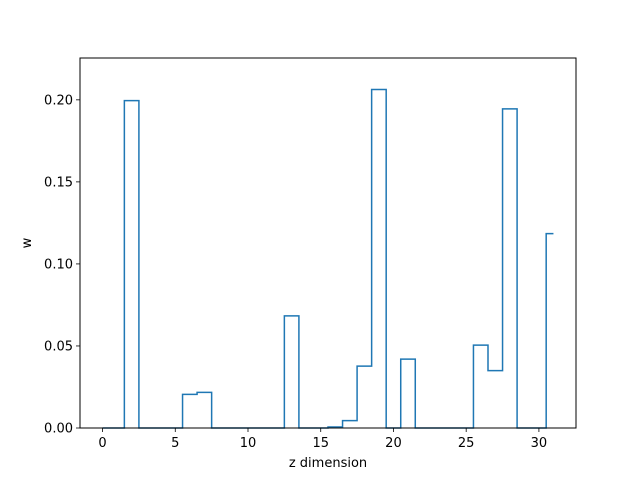  I want to click on x-axis: 0 5 10 15 20 25 30, so click(322, 439).